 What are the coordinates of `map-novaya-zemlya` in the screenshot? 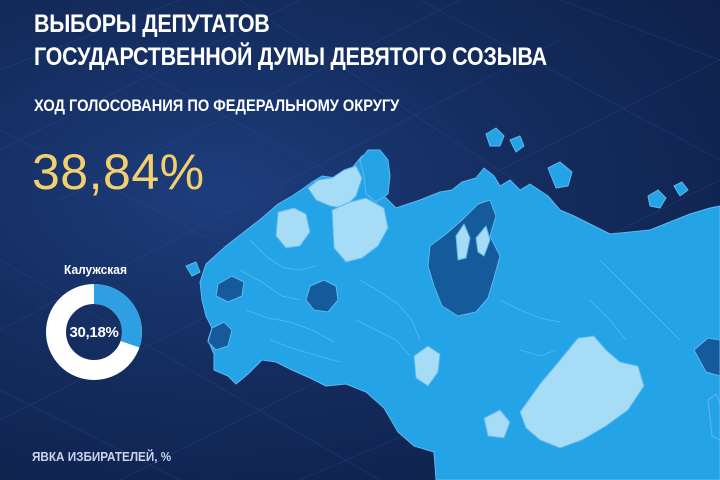 It's located at (375, 176).